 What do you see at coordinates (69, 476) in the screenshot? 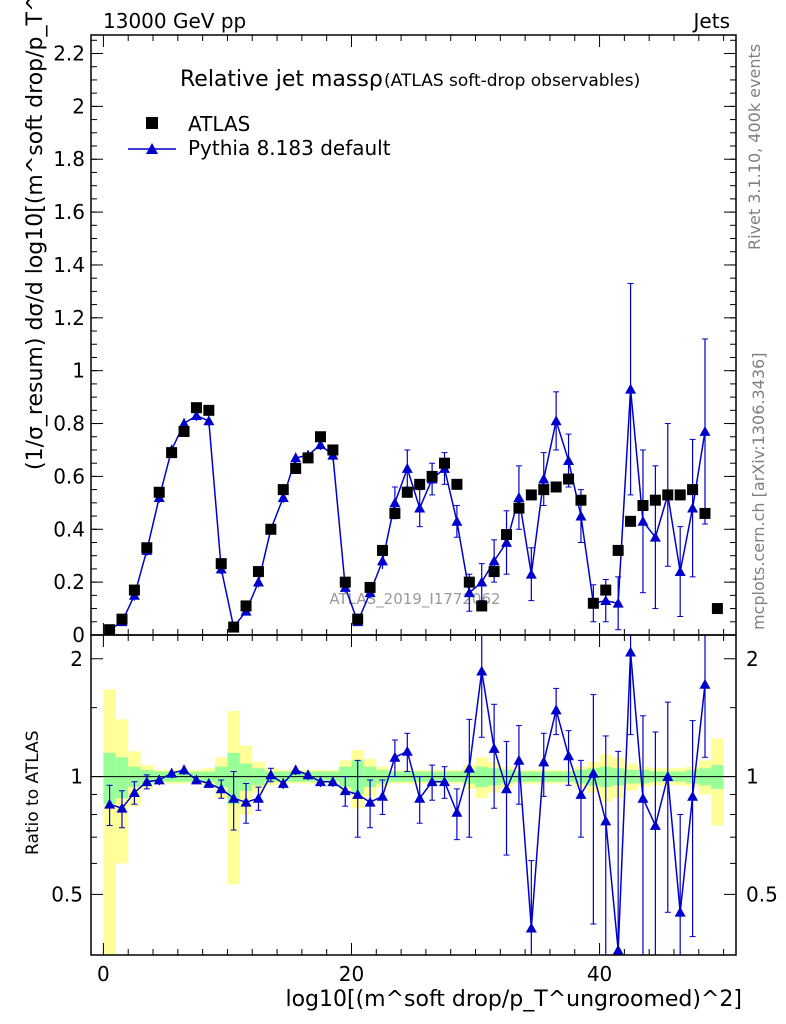
I see `main-ytick-label: 0.6` at bounding box center [69, 476].